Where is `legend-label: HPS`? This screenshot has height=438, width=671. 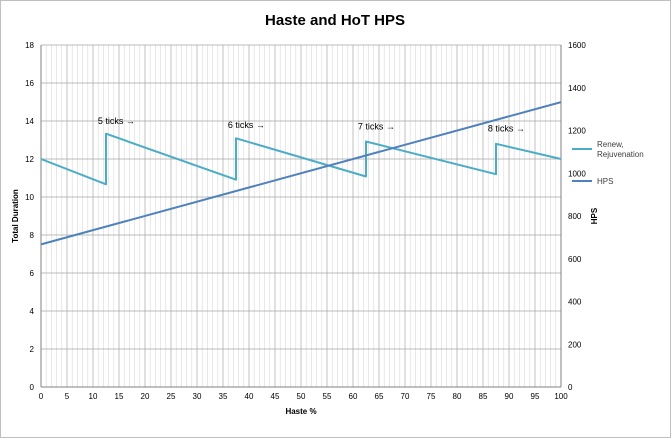
legend-label: HPS is located at coordinates (605, 181).